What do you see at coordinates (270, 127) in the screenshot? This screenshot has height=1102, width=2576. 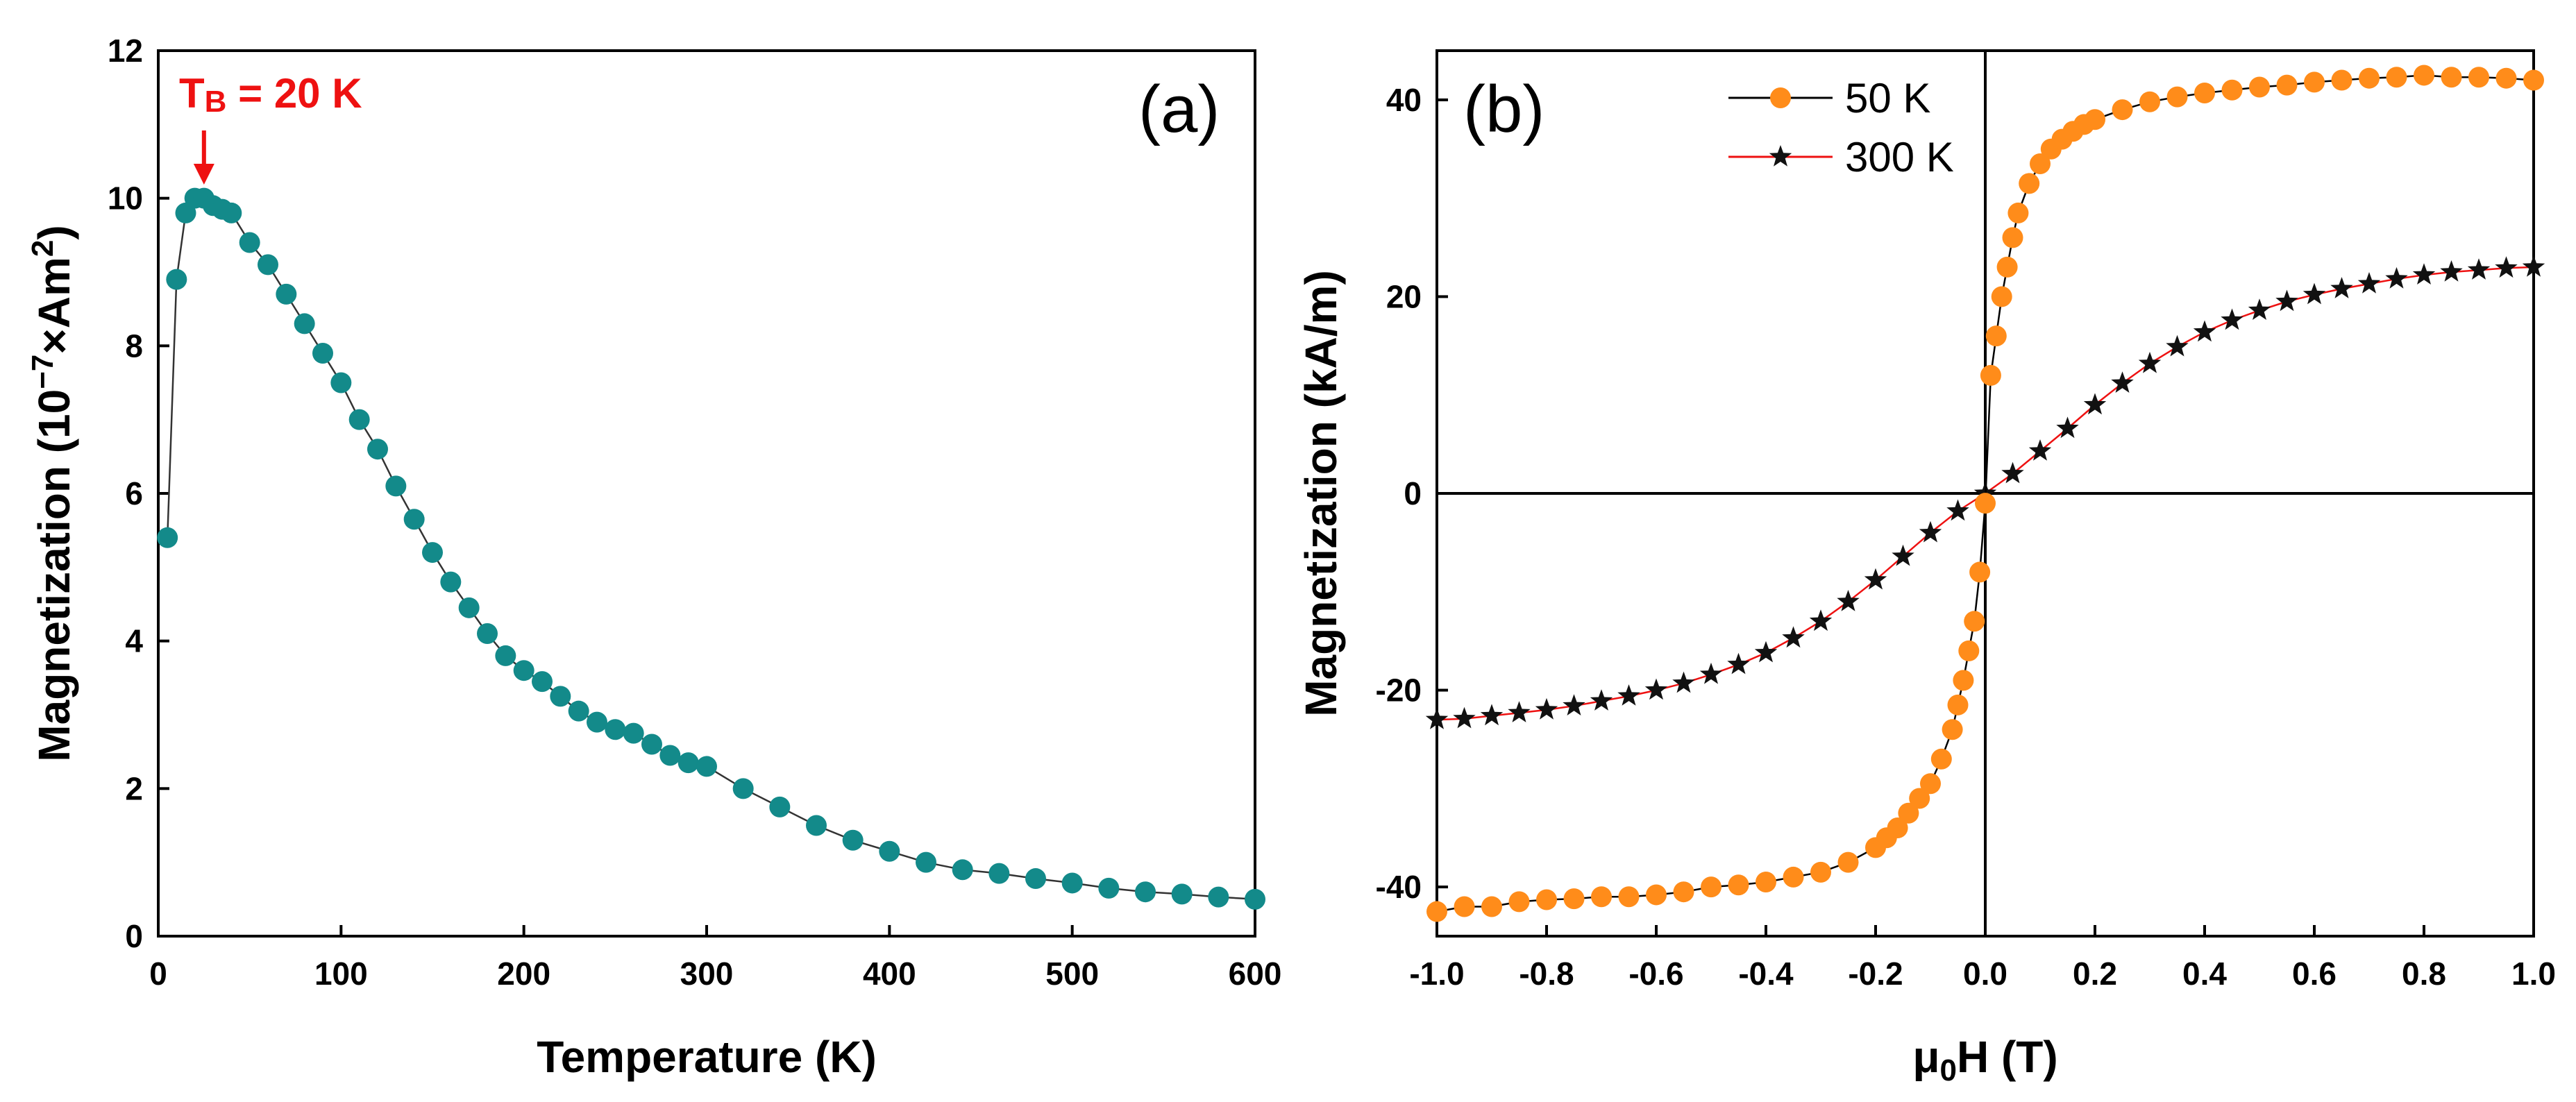 I see `blocking-temperature-annotation: TB = 20 K` at bounding box center [270, 127].